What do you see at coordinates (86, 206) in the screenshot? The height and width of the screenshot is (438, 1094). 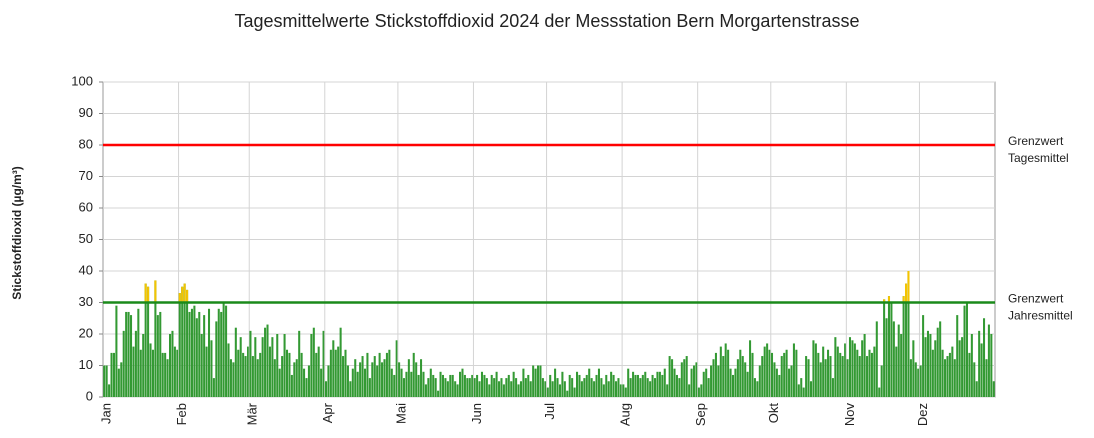 I see `y-tick-label: 60` at bounding box center [86, 206].